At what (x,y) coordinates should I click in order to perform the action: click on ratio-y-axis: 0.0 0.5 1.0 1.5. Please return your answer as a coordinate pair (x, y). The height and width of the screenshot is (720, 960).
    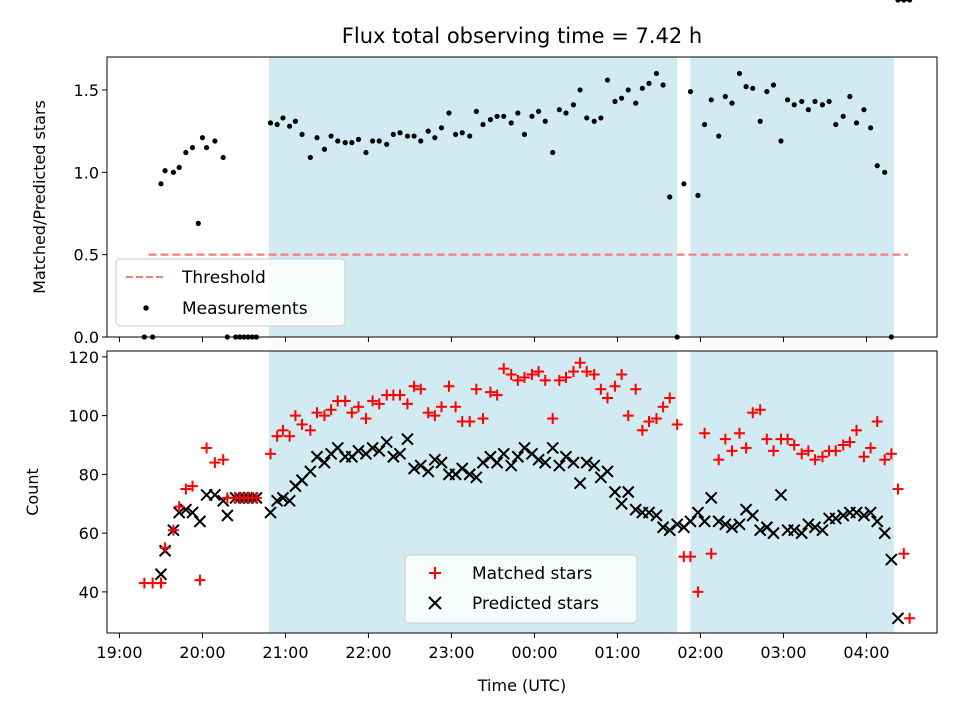
    Looking at the image, I should click on (90, 214).